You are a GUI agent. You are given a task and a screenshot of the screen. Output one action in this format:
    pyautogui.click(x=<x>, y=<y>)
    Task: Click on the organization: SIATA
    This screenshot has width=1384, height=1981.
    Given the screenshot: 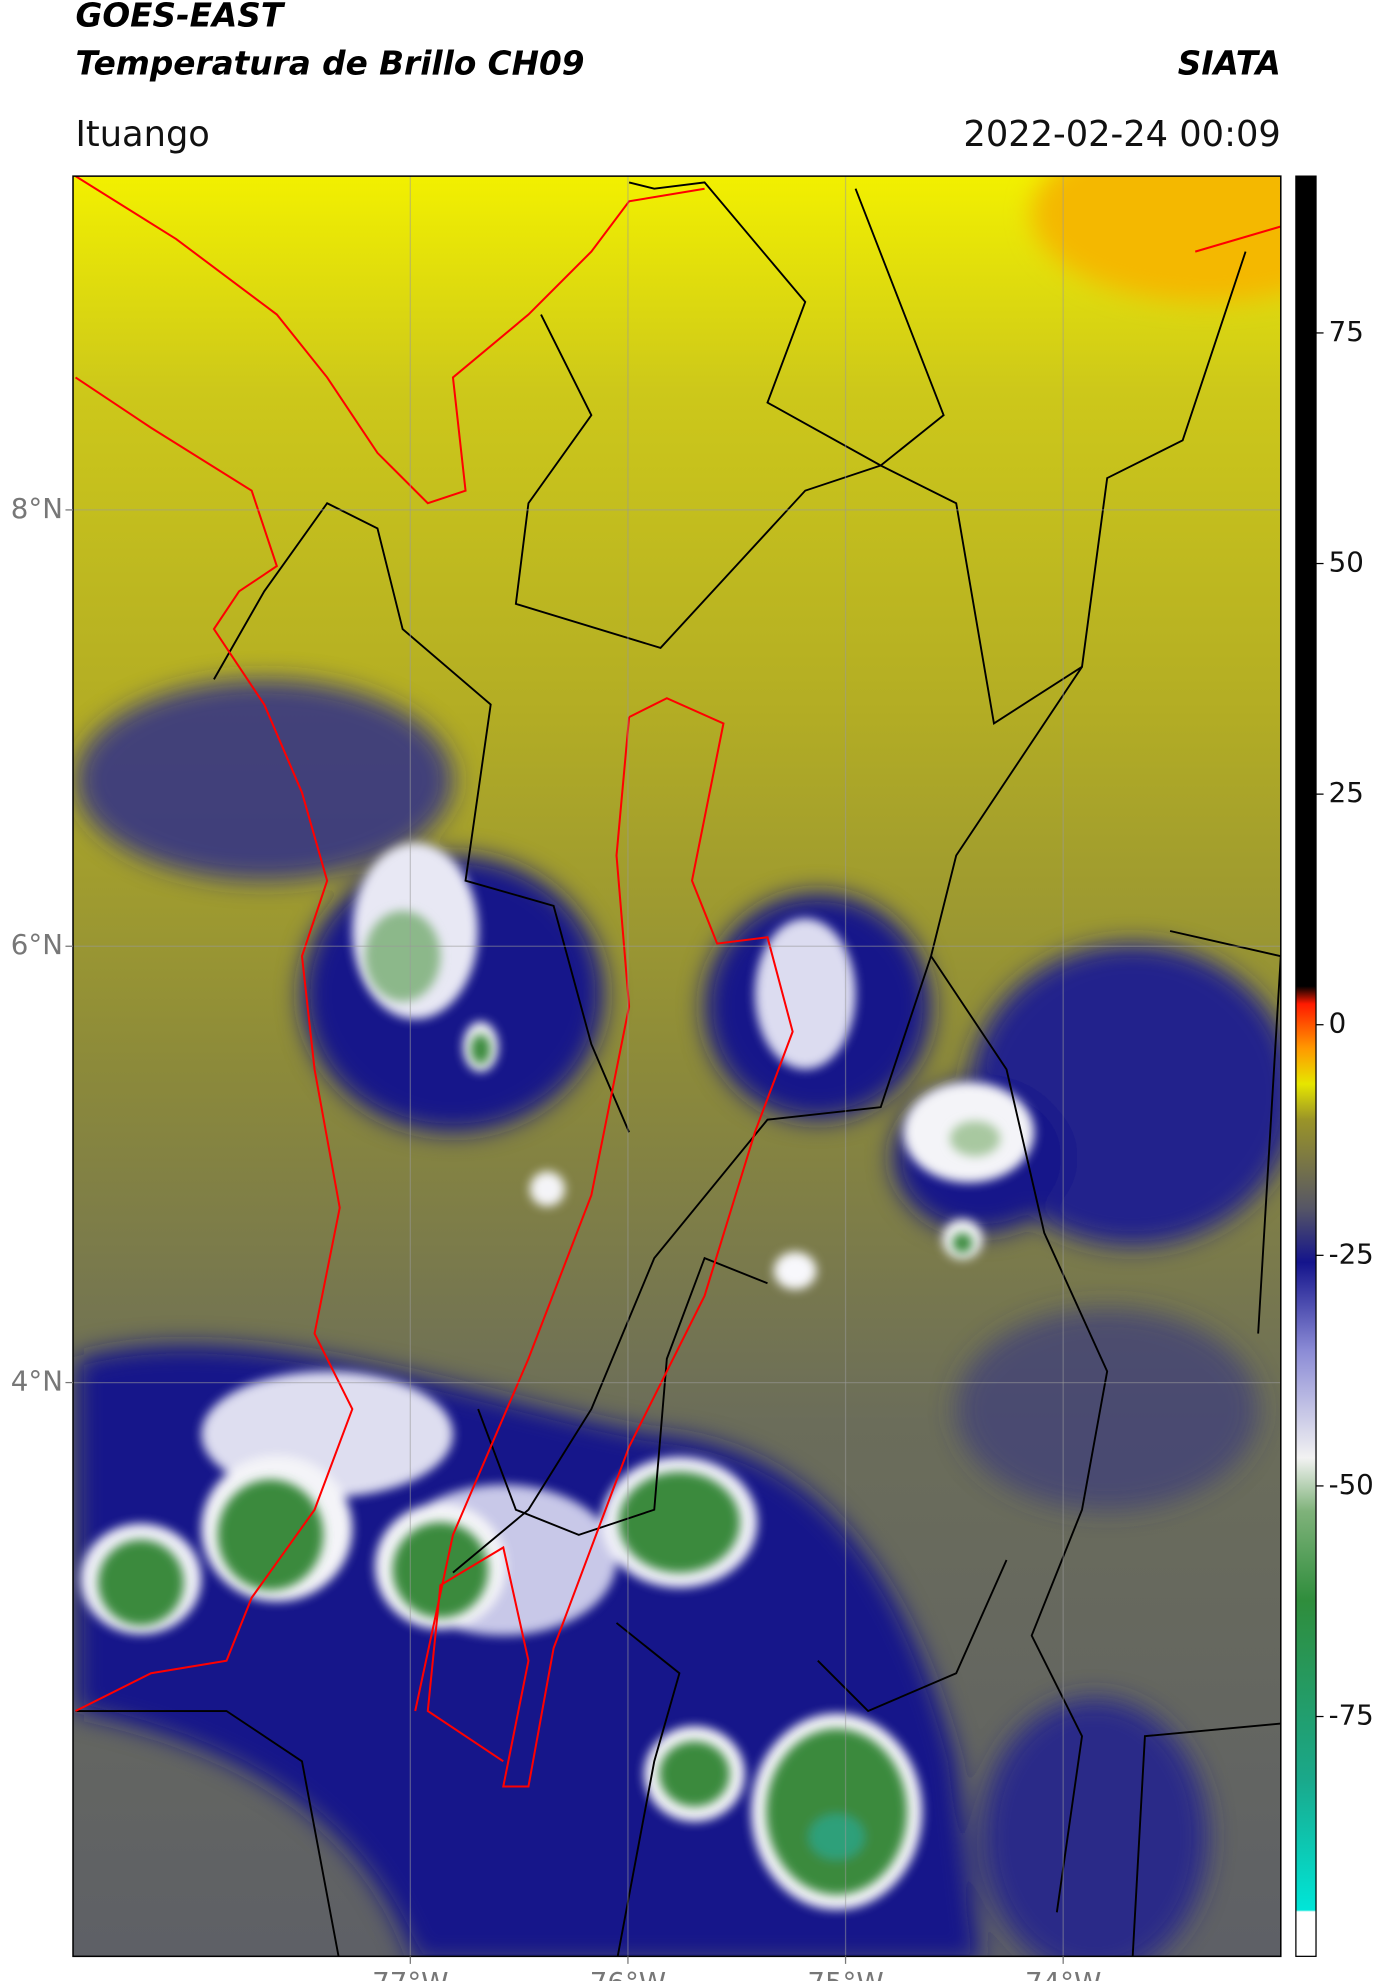 What is the action you would take?
    pyautogui.click(x=1229, y=63)
    